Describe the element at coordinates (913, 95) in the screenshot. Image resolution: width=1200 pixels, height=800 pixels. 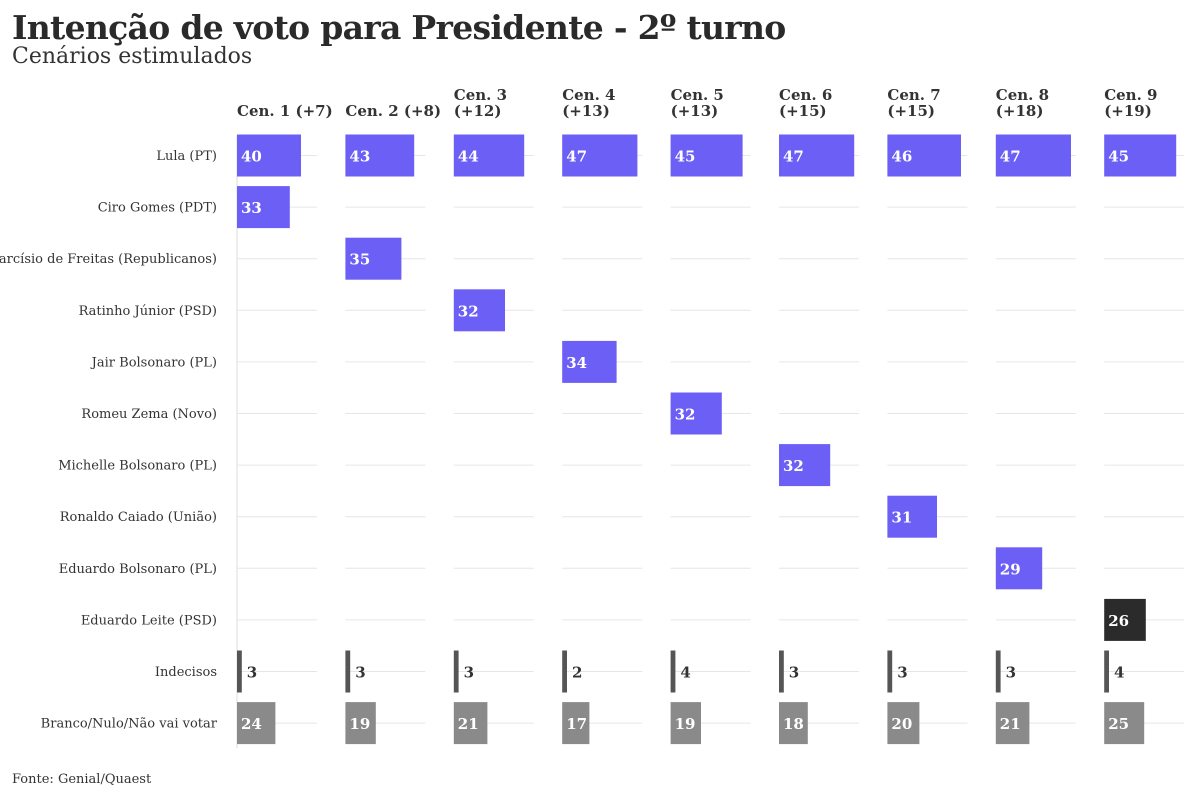
I see `column-header-cen-7: Cen. 7` at that location.